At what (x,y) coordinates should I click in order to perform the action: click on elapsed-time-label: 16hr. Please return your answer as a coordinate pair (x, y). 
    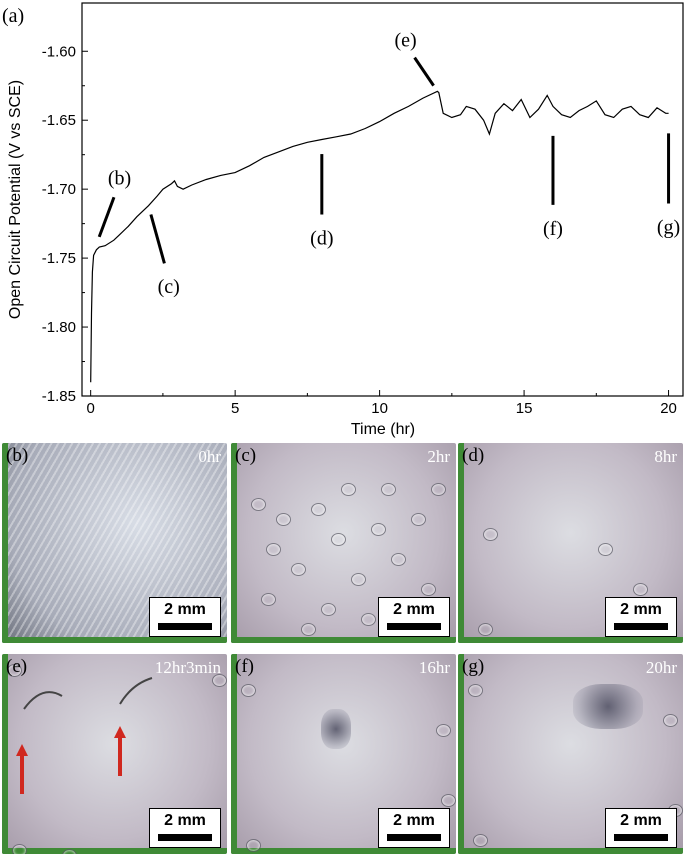
    Looking at the image, I should click on (434, 667).